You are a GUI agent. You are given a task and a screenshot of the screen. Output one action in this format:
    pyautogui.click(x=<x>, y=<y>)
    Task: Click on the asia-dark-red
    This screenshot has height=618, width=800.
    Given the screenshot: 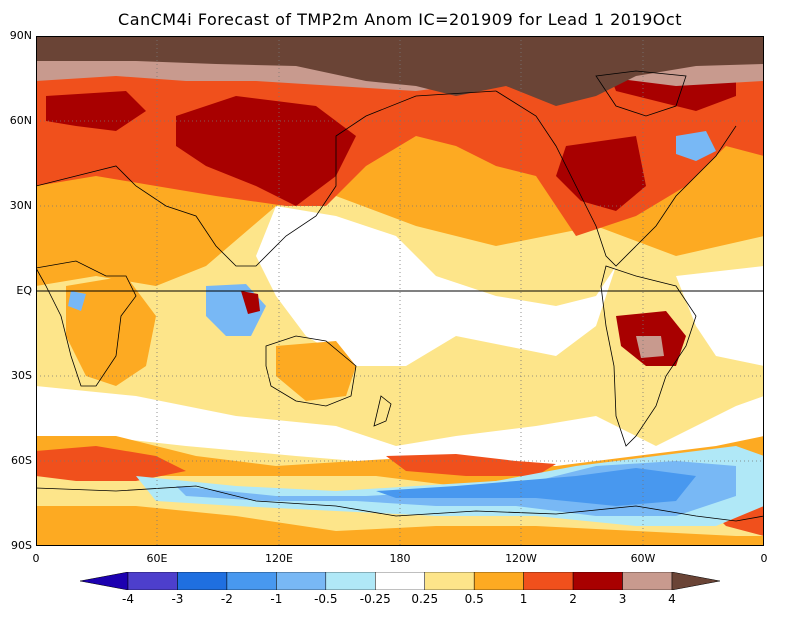 What is the action you would take?
    pyautogui.click(x=266, y=151)
    